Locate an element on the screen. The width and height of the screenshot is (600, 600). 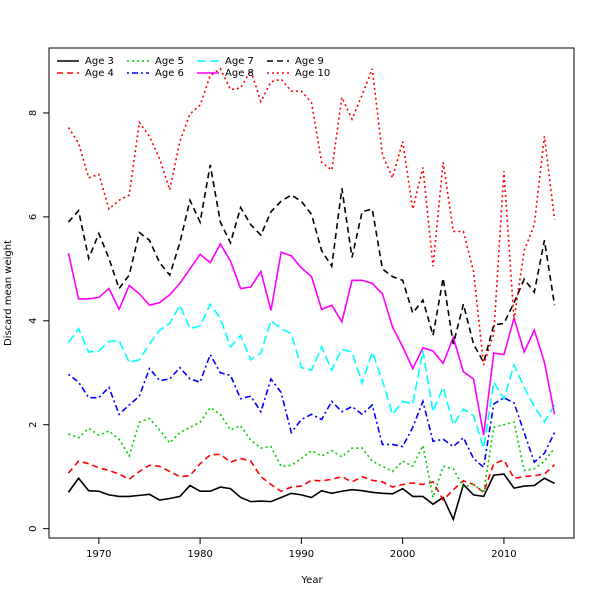
legend-label: Age 10 is located at coordinates (312, 73).